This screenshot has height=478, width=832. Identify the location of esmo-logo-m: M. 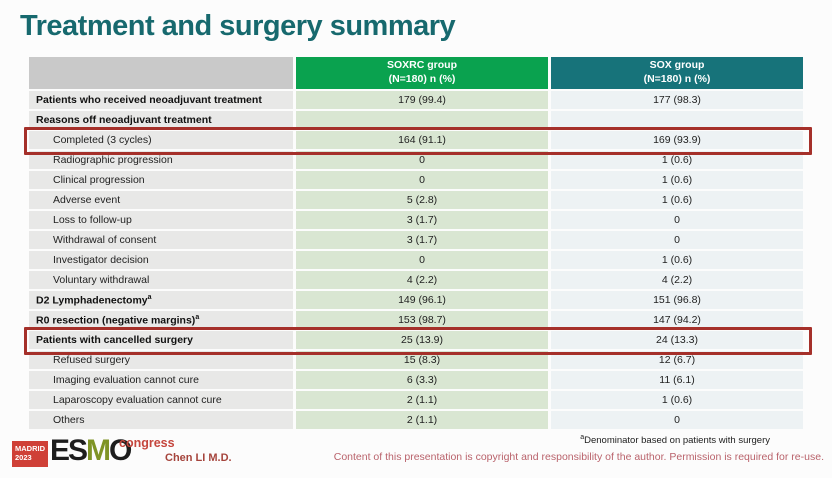
(98, 450).